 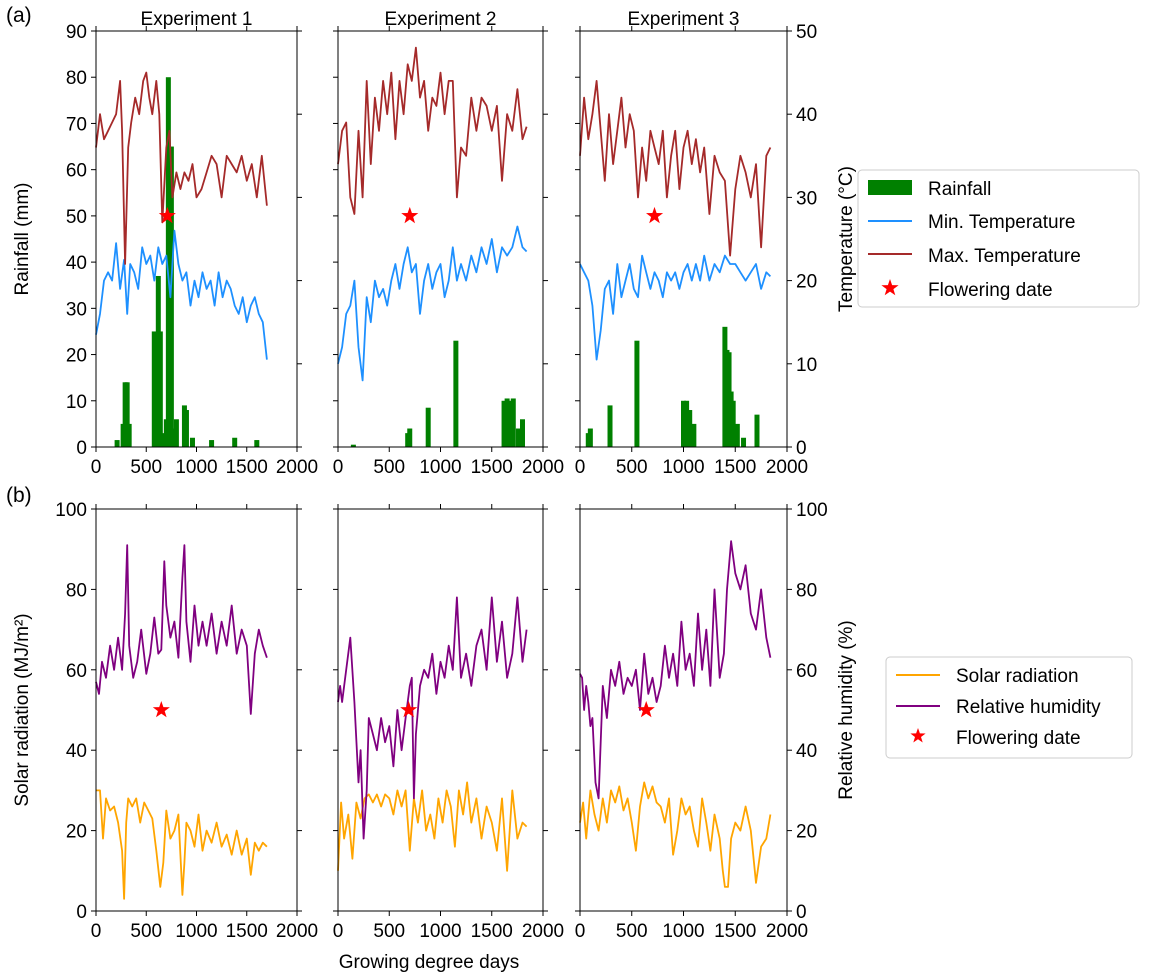 What do you see at coordinates (197, 19) in the screenshot?
I see `subplot-title: Experiment 1` at bounding box center [197, 19].